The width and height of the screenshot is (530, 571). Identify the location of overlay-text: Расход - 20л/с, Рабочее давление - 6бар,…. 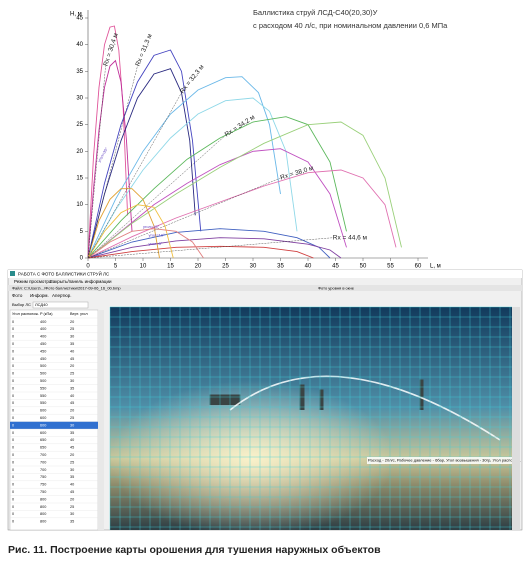
(444, 460).